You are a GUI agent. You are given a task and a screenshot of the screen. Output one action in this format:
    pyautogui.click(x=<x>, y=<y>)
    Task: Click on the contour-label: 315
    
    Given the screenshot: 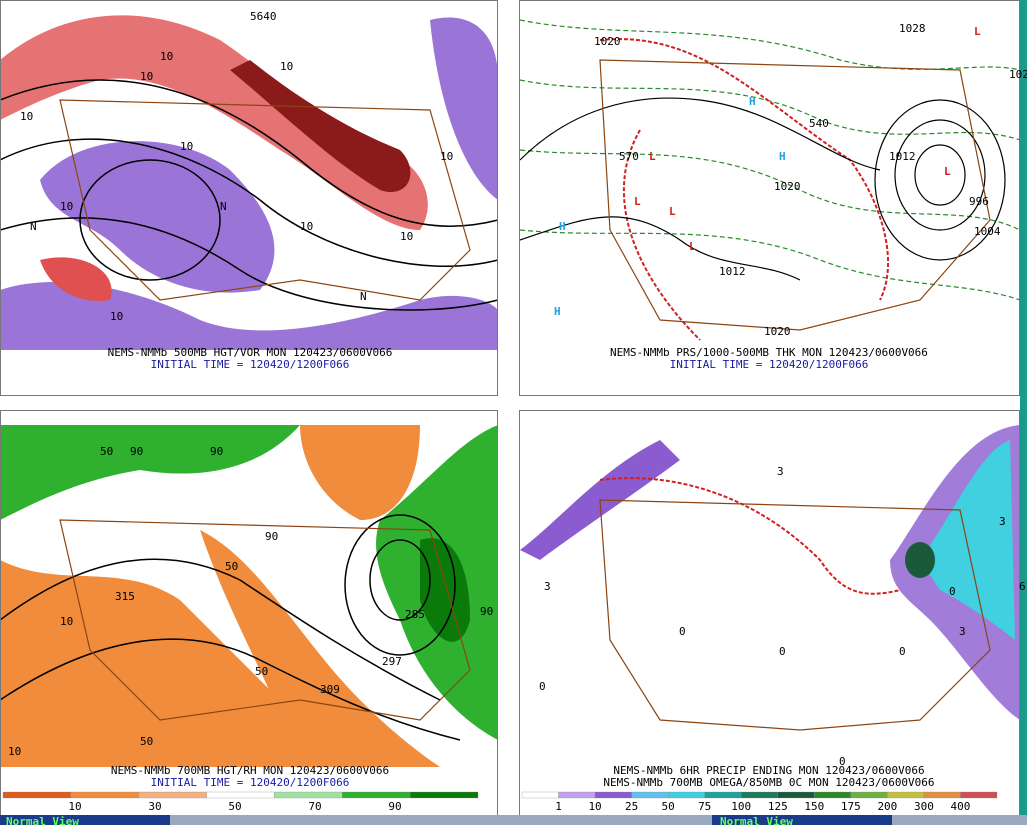 What is the action you would take?
    pyautogui.click(x=125, y=596)
    